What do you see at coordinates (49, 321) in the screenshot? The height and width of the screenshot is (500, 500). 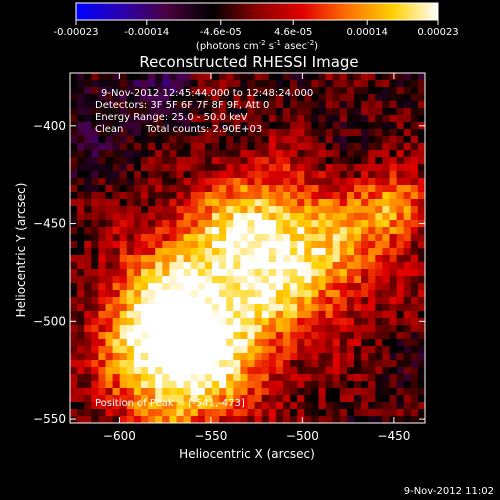 I see `y-tick-label: −500` at bounding box center [49, 321].